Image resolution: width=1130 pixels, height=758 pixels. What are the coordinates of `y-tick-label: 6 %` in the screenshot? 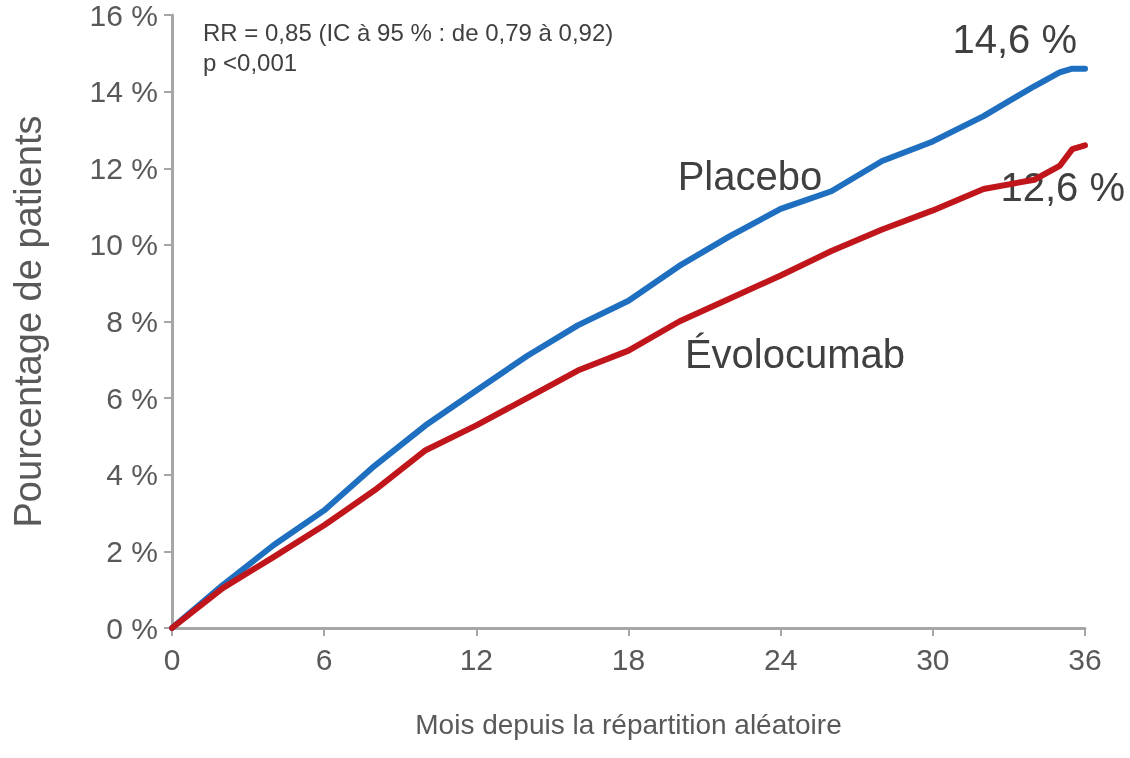 It's located at (132, 398).